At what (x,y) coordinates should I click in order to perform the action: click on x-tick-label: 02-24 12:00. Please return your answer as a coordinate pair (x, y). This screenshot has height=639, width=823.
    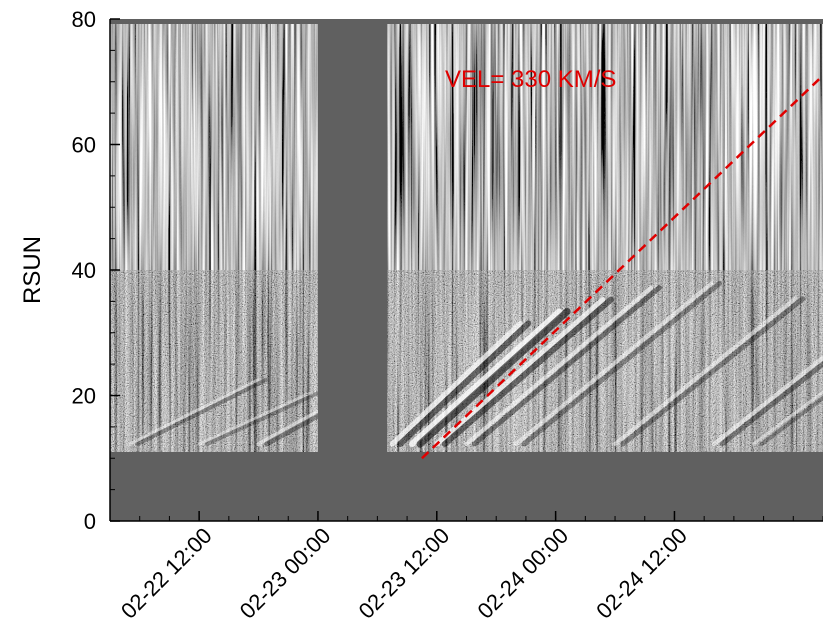
    Looking at the image, I should click on (641, 573).